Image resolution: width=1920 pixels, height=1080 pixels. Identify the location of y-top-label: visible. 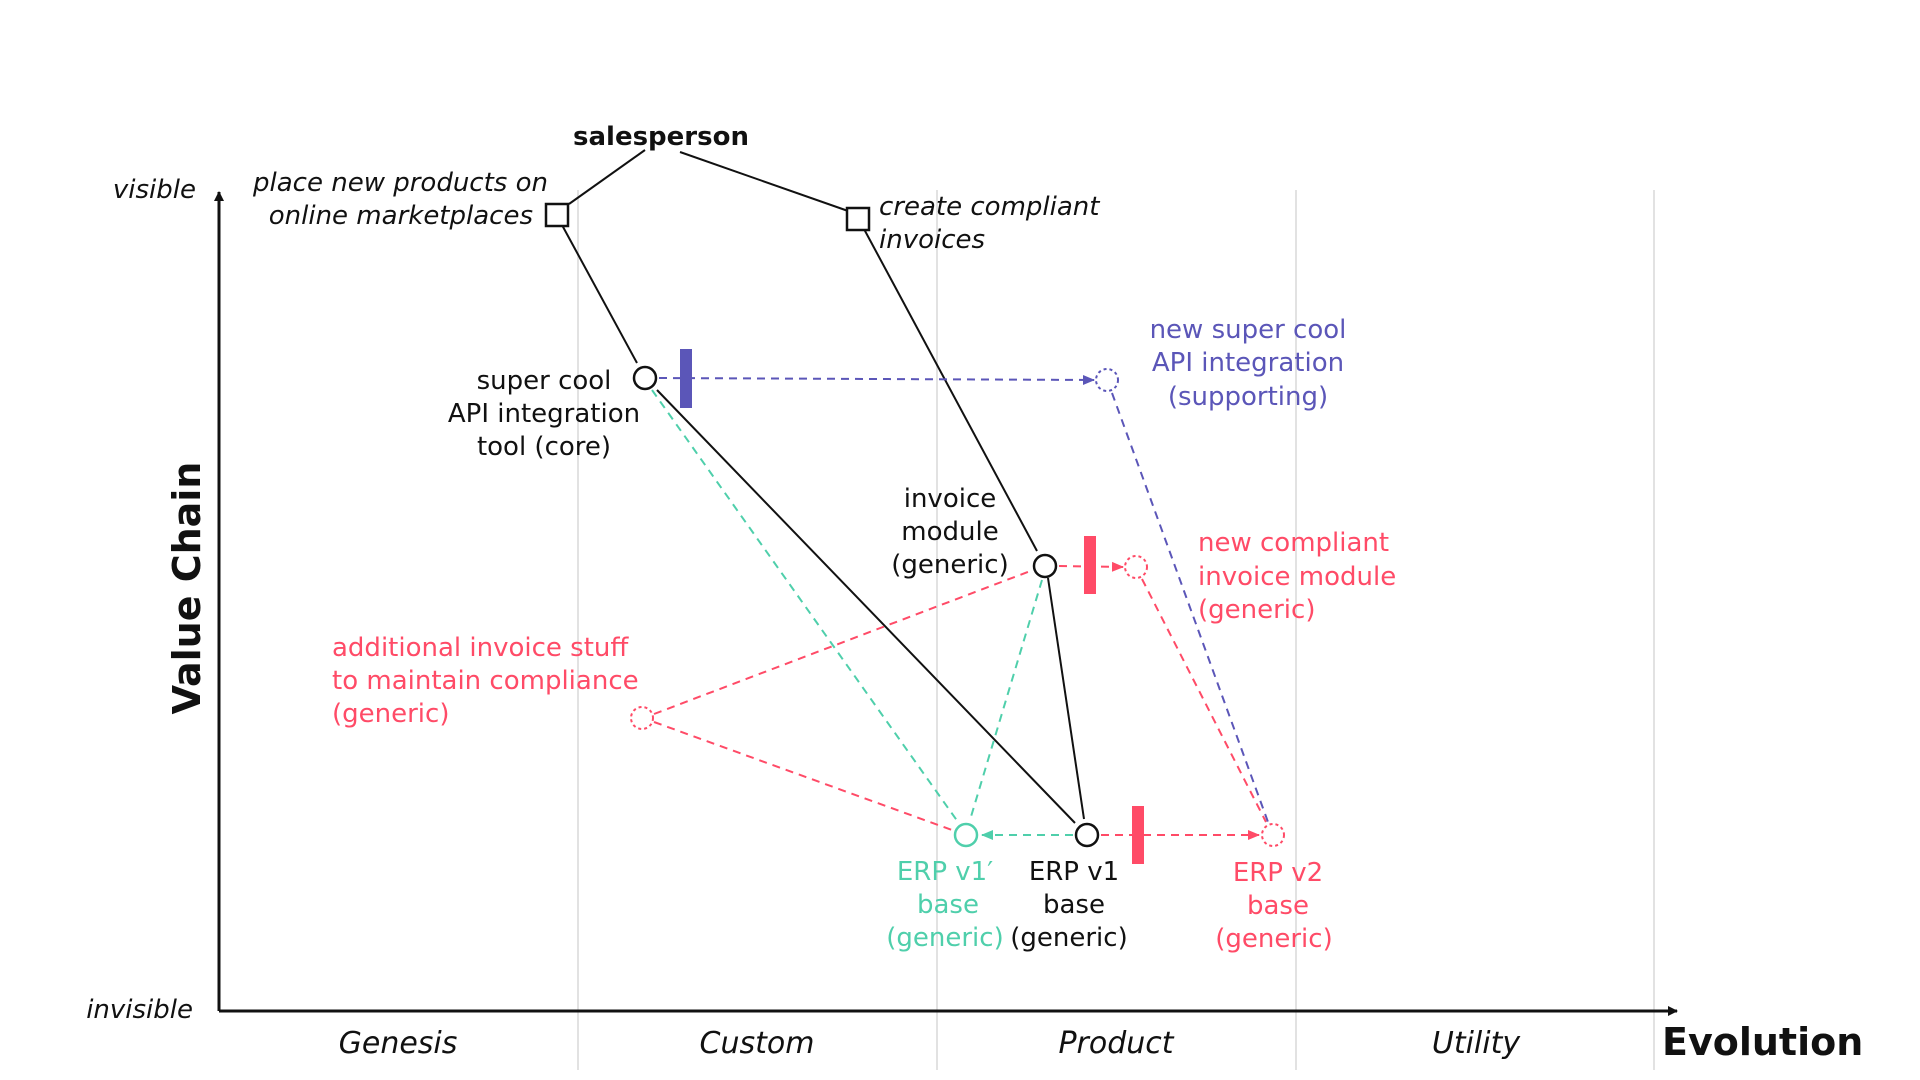
(154, 190).